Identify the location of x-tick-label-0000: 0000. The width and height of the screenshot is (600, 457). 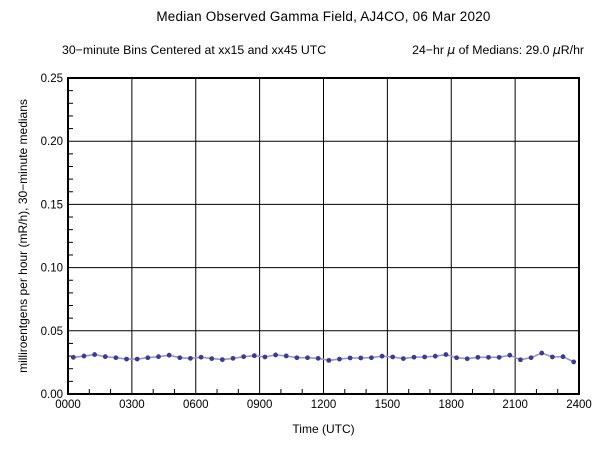
(68, 405).